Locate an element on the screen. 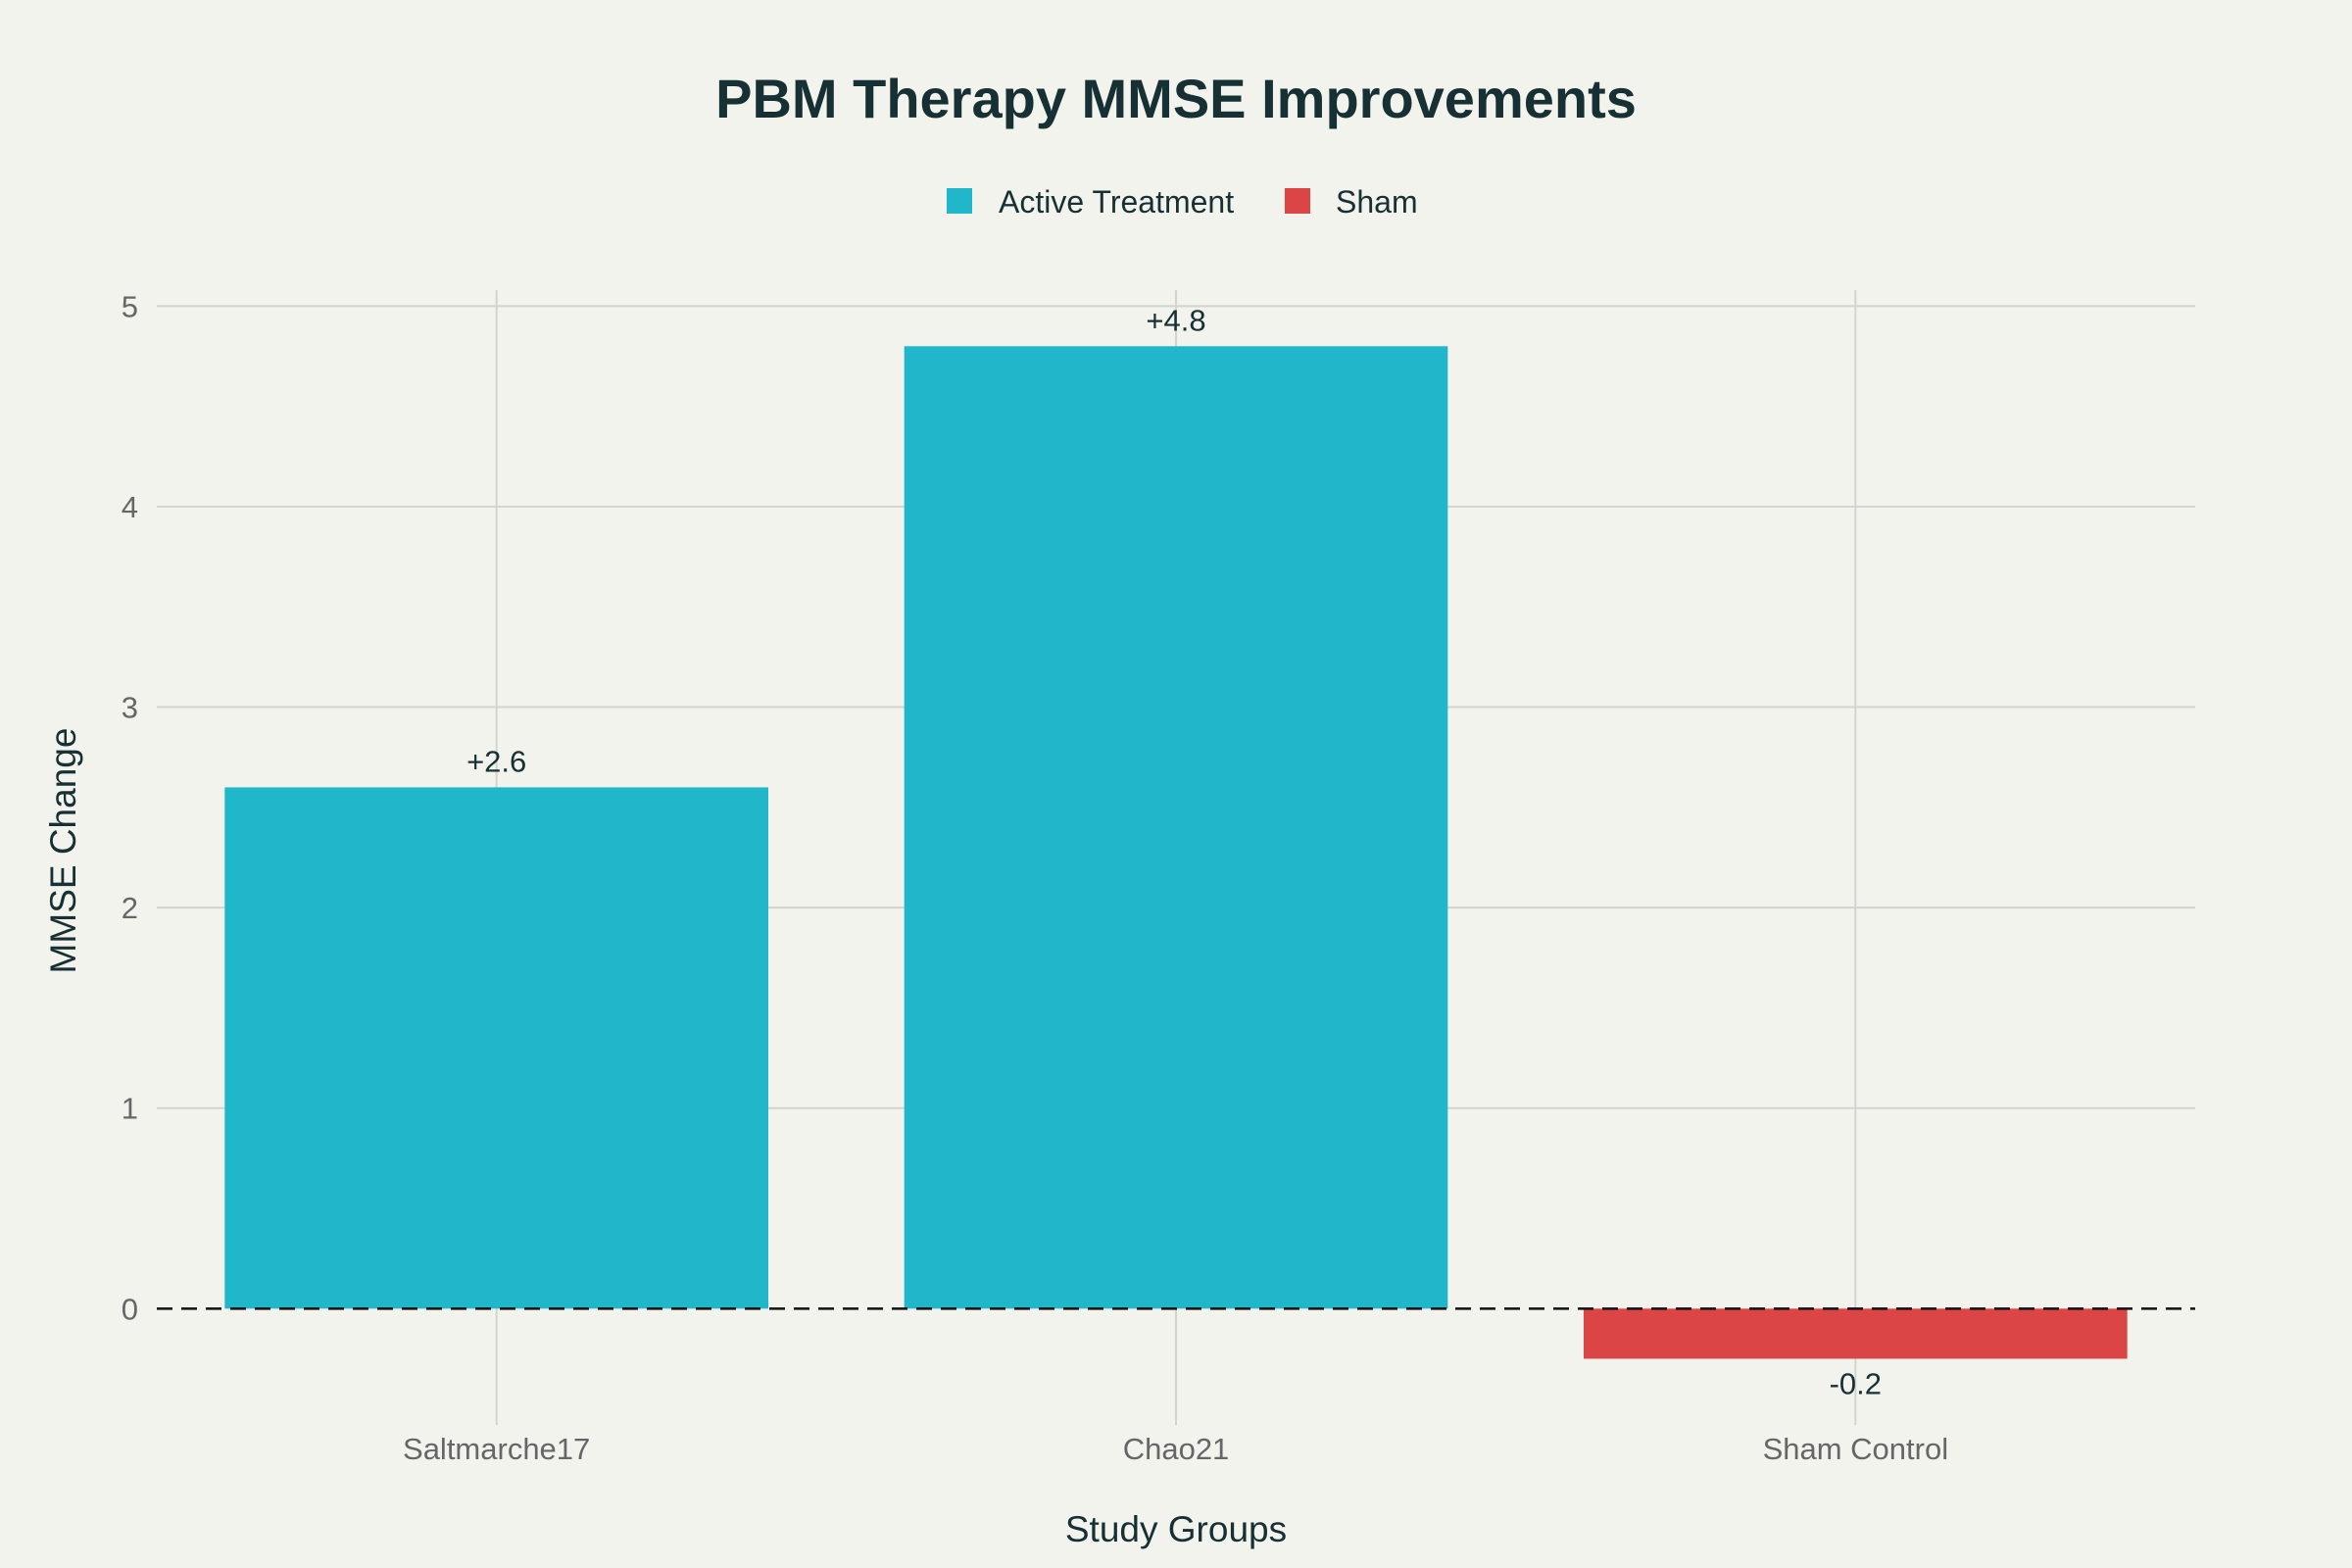 Image resolution: width=2352 pixels, height=1568 pixels. x-tick-label-1: Chao21 is located at coordinates (1176, 1449).